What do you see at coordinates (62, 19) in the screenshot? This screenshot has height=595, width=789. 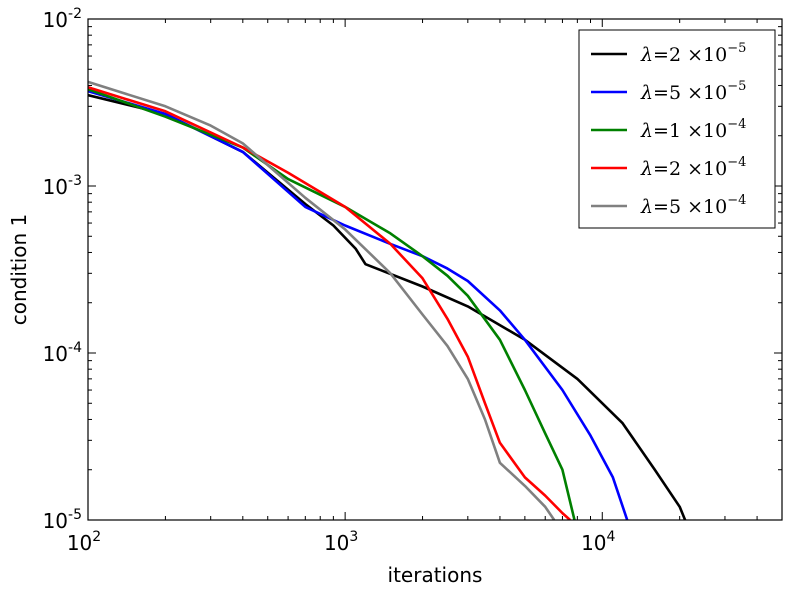 I see `y-tick-label: 10⁻²` at bounding box center [62, 19].